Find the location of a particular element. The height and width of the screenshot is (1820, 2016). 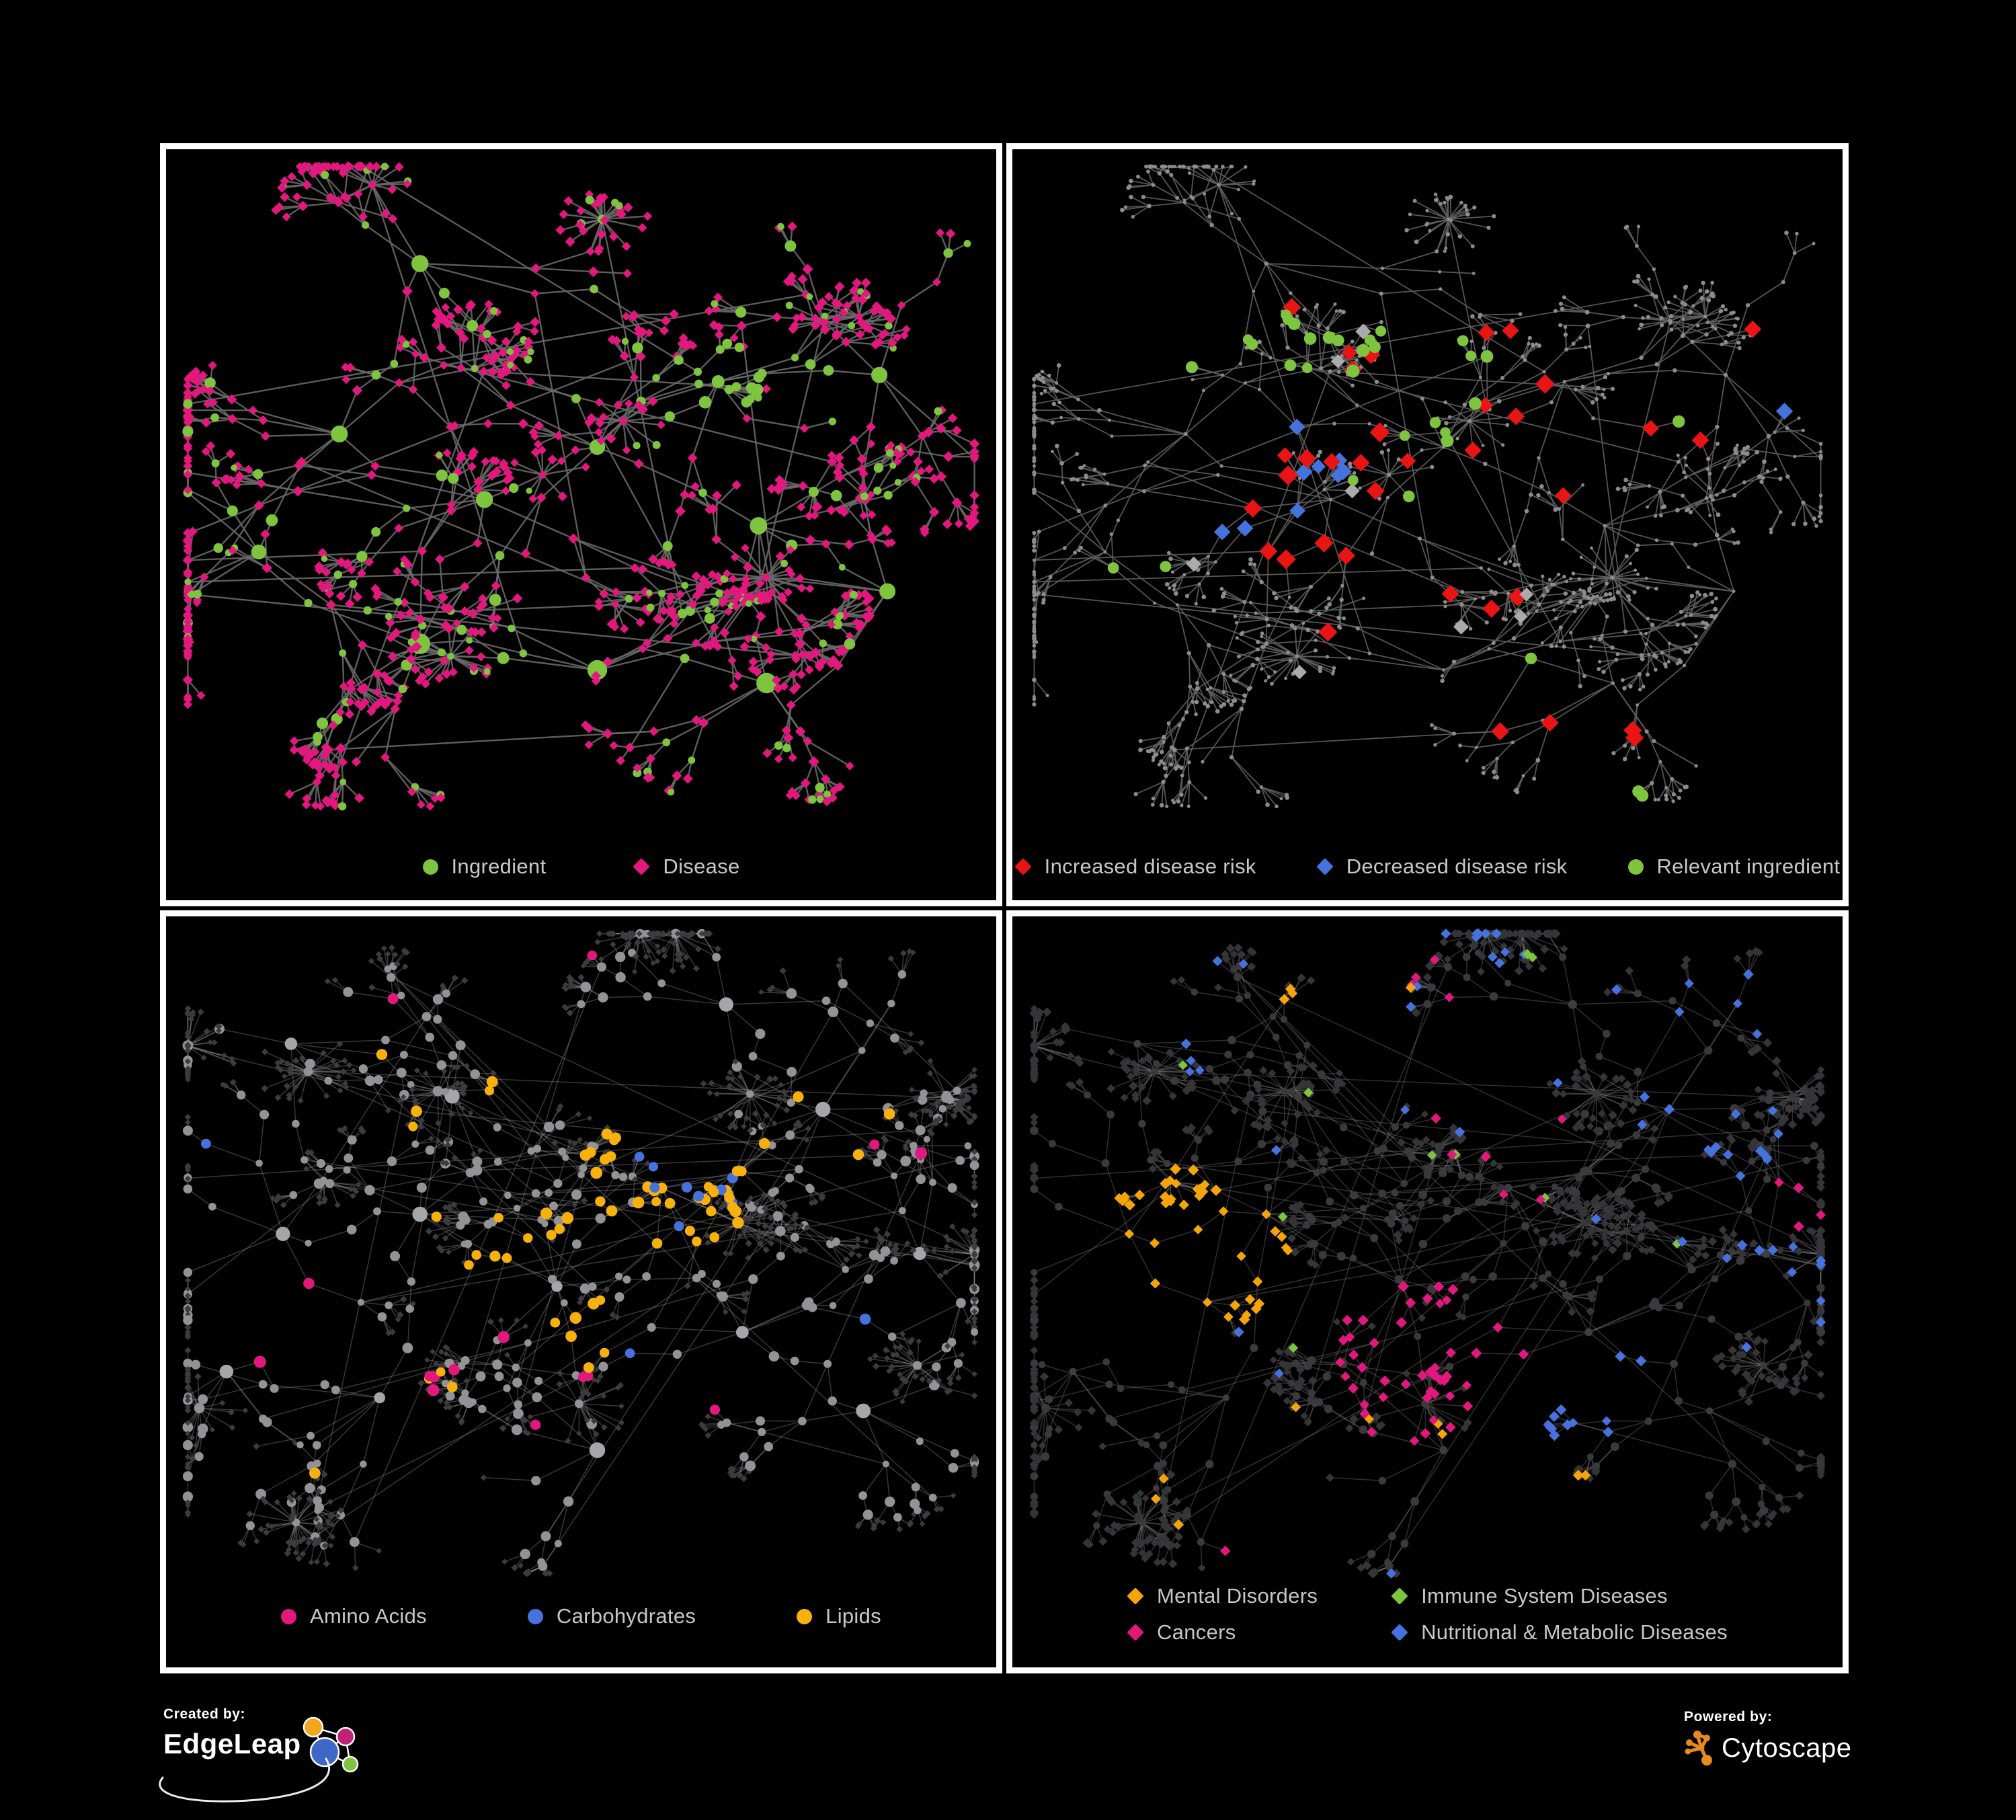

legend-label: Decreased disease risk is located at coordinates (1457, 866).